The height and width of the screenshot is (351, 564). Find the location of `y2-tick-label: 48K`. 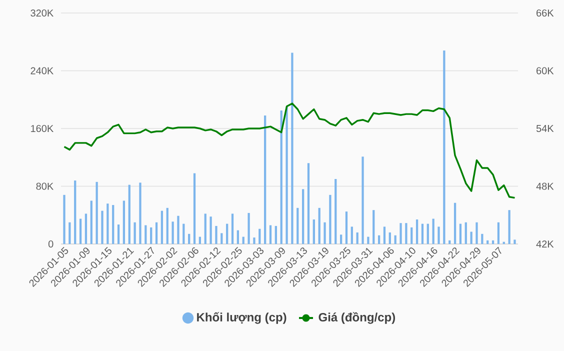

y2-tick-label: 48K is located at coordinates (545, 186).